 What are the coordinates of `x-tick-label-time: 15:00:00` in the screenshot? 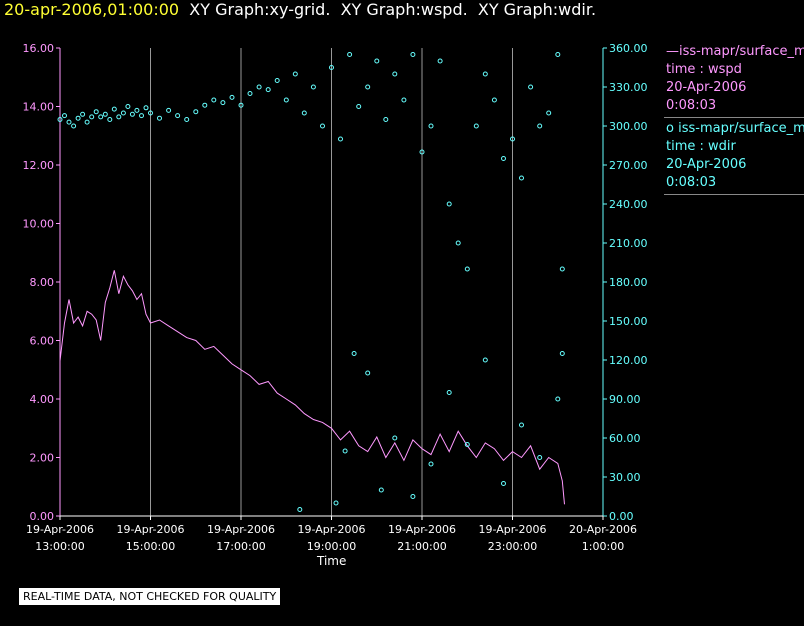 It's located at (150, 546).